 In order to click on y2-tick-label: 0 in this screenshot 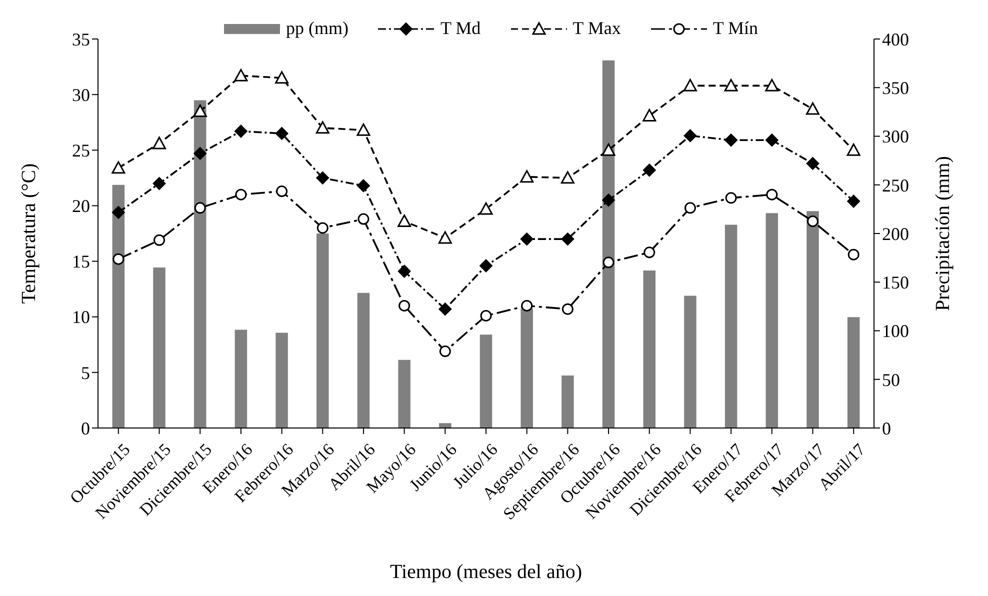, I will do `click(886, 428)`.